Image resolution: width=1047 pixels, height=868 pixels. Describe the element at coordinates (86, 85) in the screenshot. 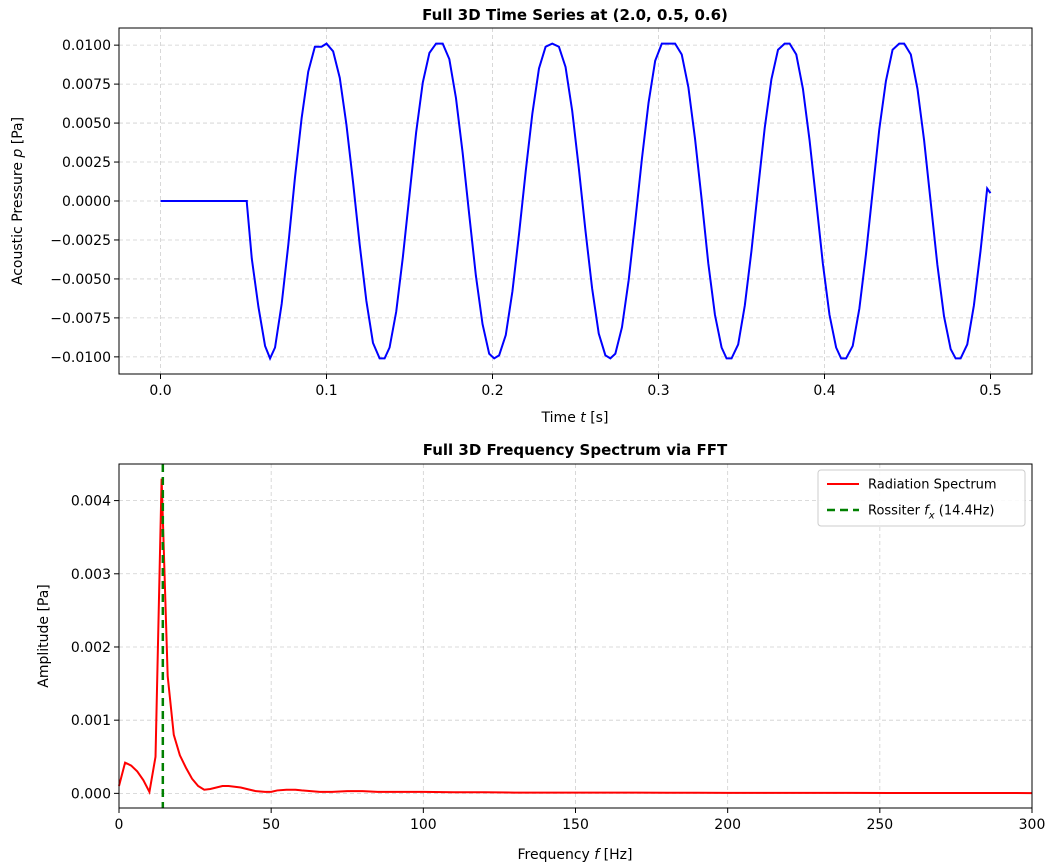

I see `time-series-ytick-label: 0.0075` at that location.